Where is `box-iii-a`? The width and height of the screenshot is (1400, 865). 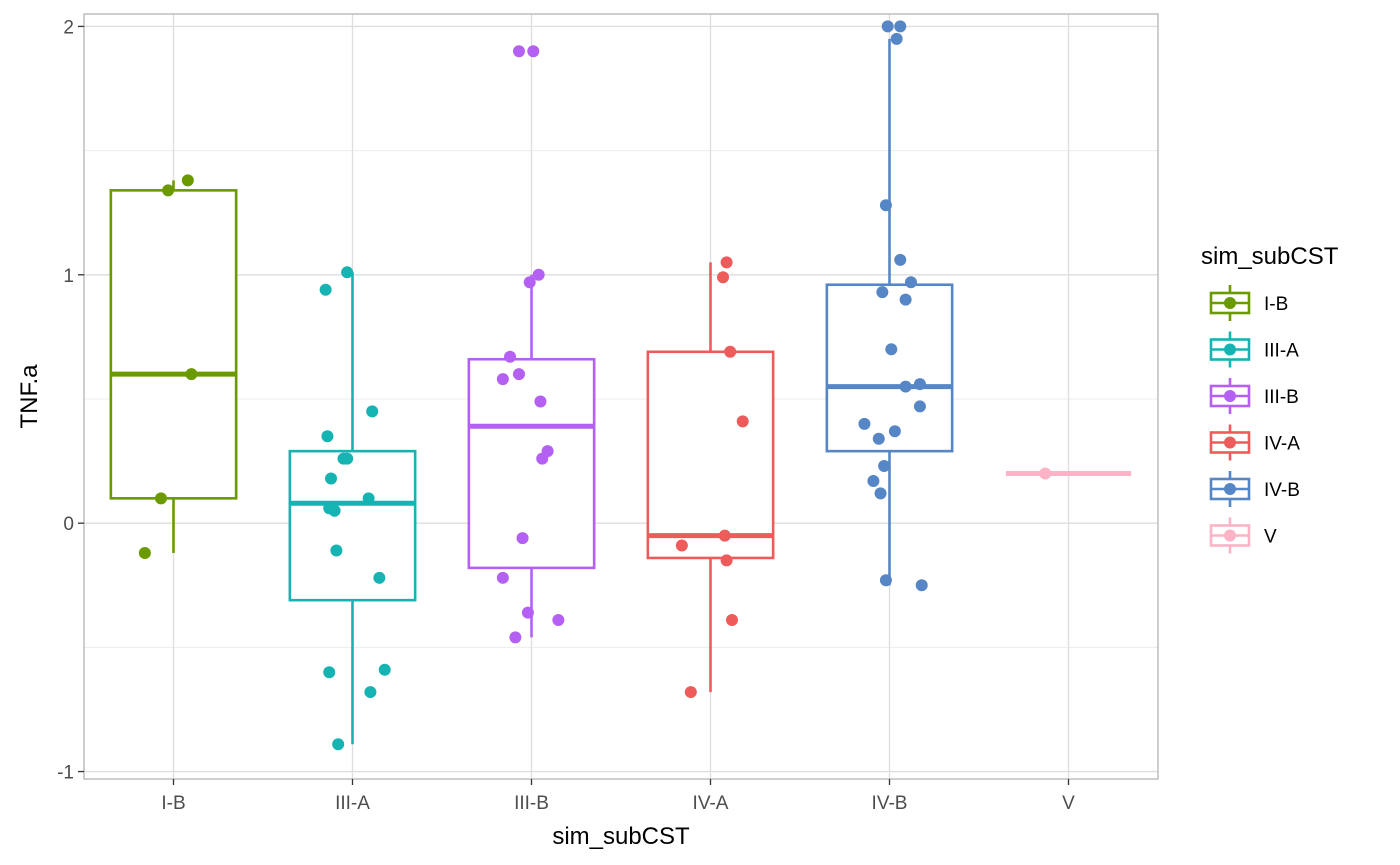
box-iii-a is located at coordinates (352, 508).